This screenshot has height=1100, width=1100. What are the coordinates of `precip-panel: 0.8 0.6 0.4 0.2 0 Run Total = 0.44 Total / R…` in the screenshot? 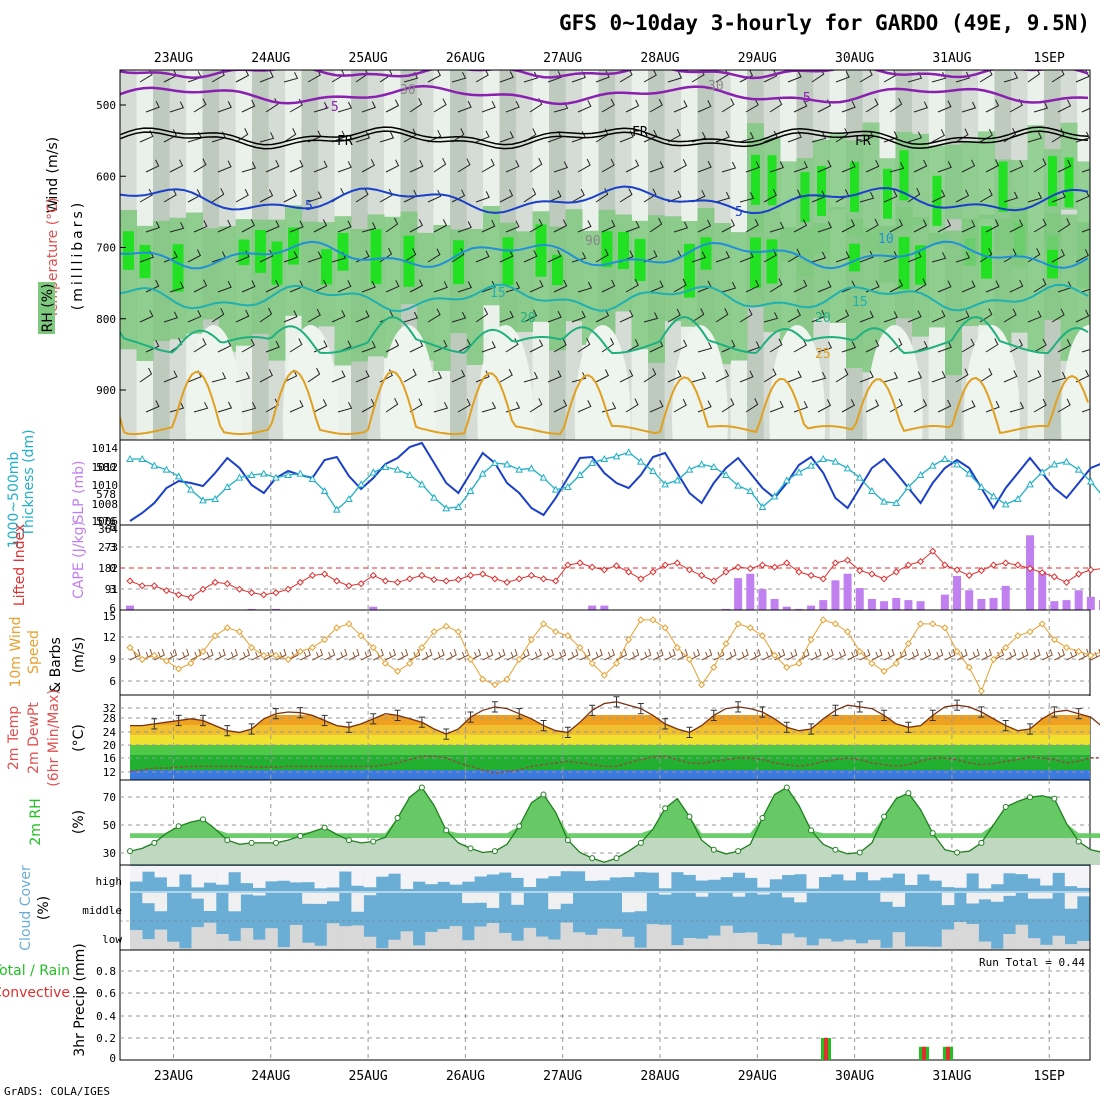 It's located at (545, 1004).